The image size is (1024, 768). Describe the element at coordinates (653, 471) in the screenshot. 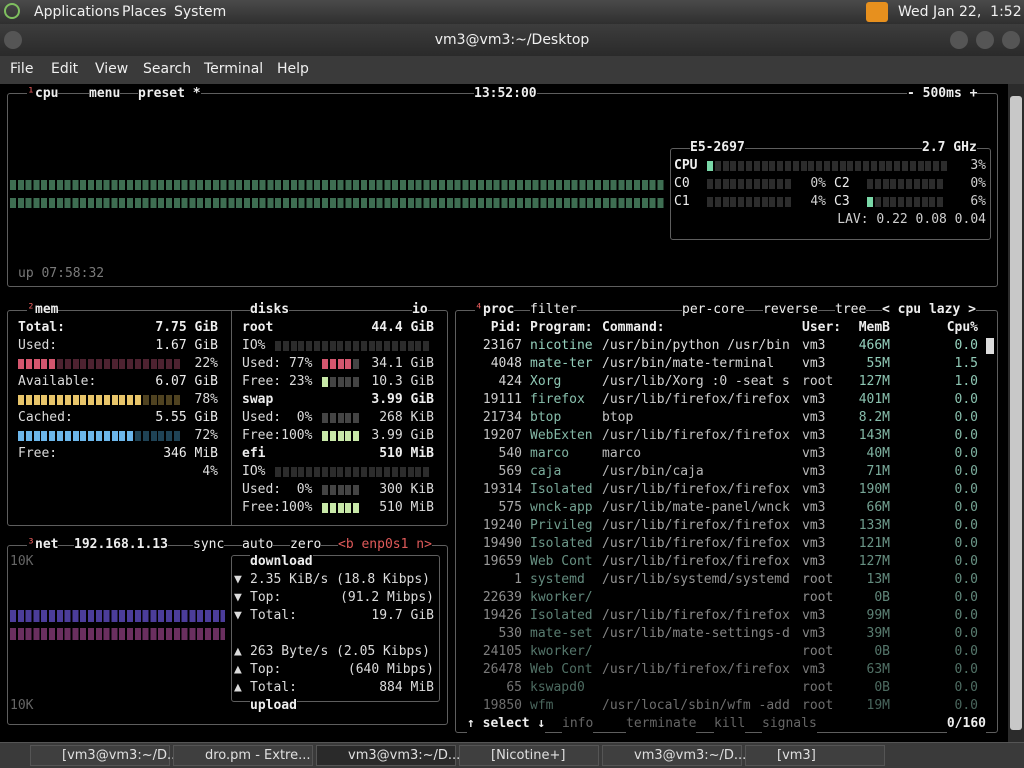

I see `proc-cell: /usr/bin/caja` at that location.